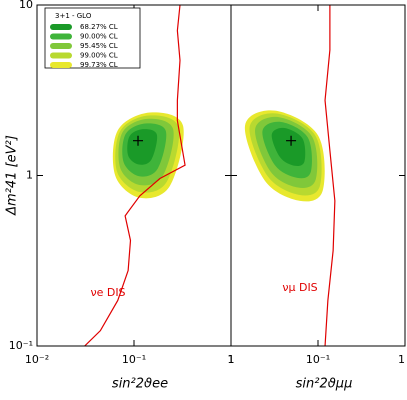 This screenshot has width=407, height=400. What do you see at coordinates (21, 345) in the screenshot?
I see `y-tick-label: 10⁻¹` at bounding box center [21, 345].